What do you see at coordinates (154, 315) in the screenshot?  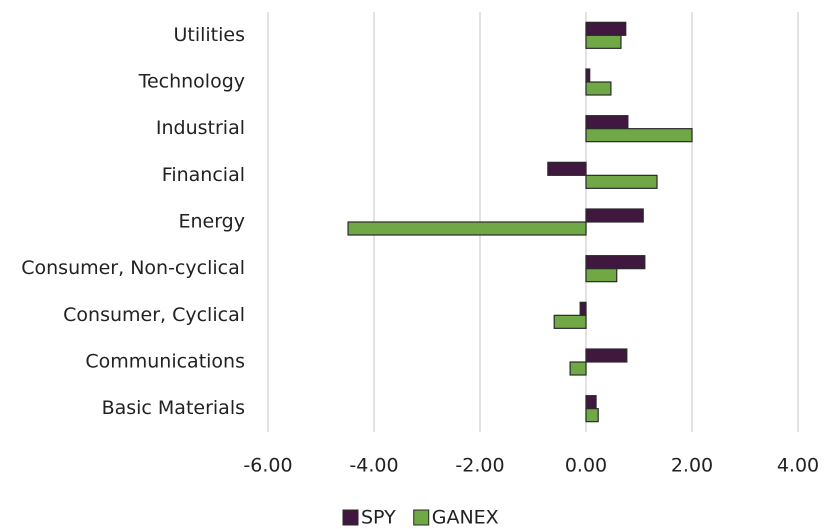 I see `y-tick-label: Consumer, Cyclical` at bounding box center [154, 315].